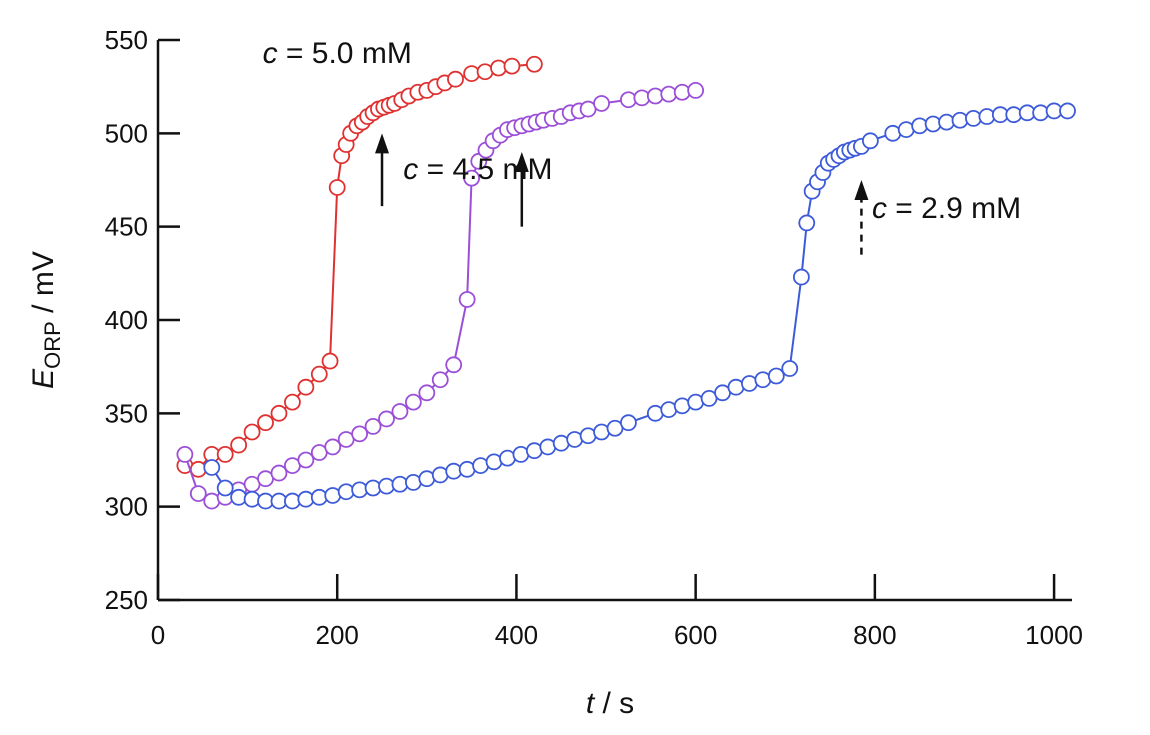 This screenshot has height=735, width=1150. I want to click on y-tick-label: 500, so click(126, 133).